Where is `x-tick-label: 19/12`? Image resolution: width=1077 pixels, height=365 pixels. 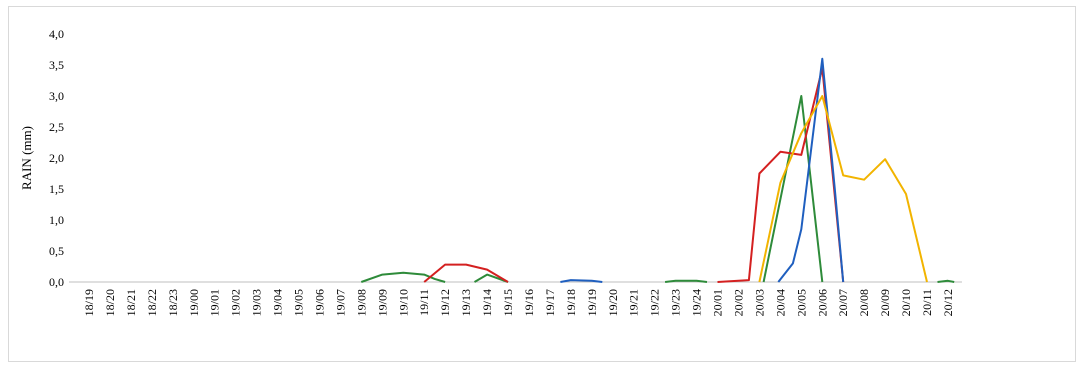 x-tick-label: 19/12 is located at coordinates (445, 302).